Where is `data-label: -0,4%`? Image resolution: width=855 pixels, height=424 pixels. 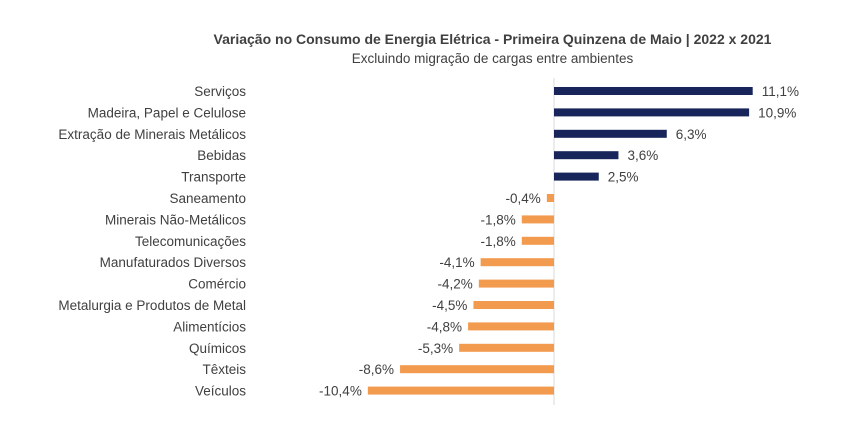 data-label: -0,4% is located at coordinates (523, 198).